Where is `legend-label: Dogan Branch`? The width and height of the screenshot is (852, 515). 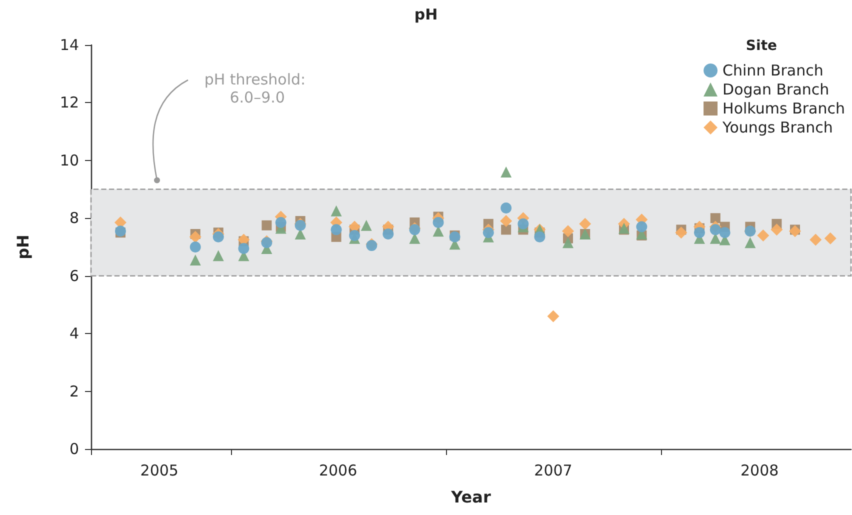
legend-label: Dogan Branch is located at coordinates (776, 89).